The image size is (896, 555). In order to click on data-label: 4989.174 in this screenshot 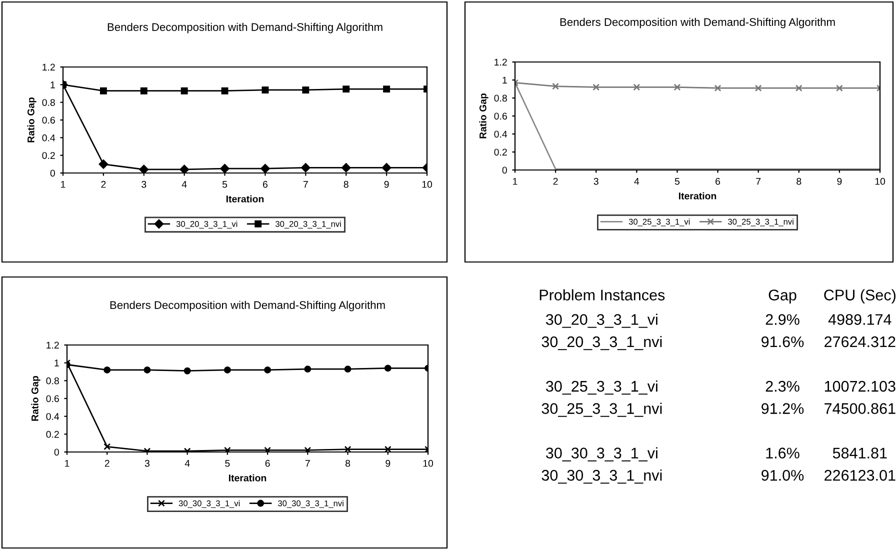, I will do `click(860, 319)`.